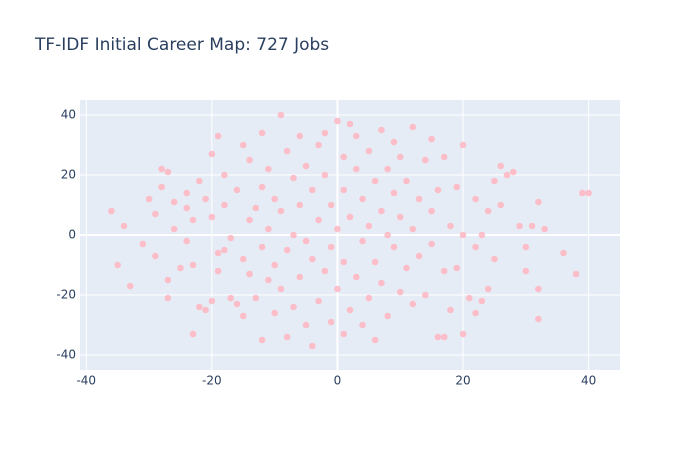 The width and height of the screenshot is (700, 454). What do you see at coordinates (588, 381) in the screenshot?
I see `x-tick-label: 40` at bounding box center [588, 381].